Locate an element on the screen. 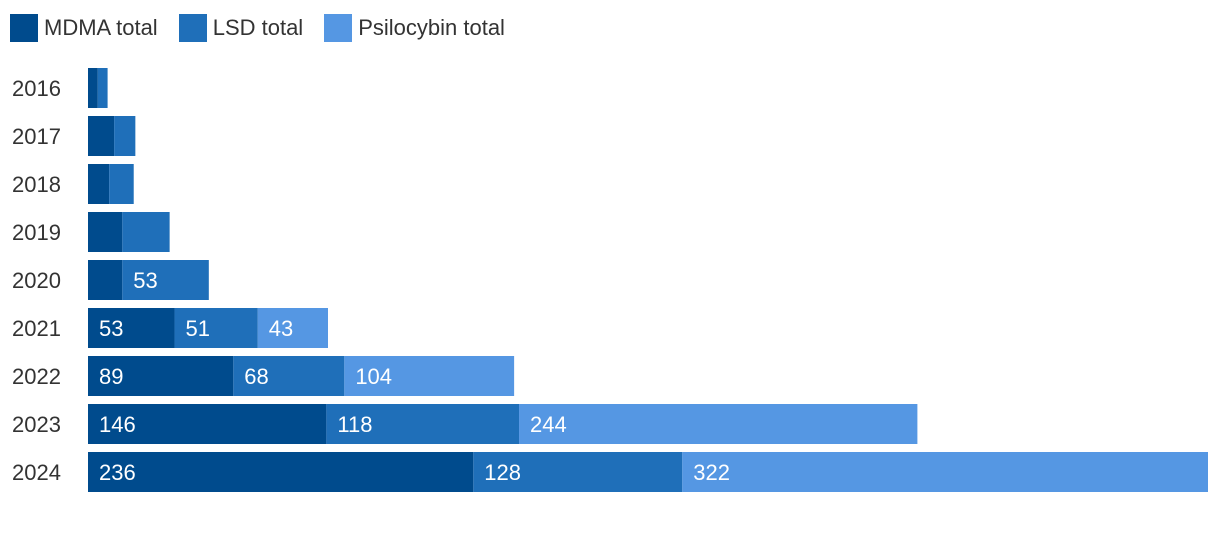  legend-label: Psilocybin total is located at coordinates (431, 27).